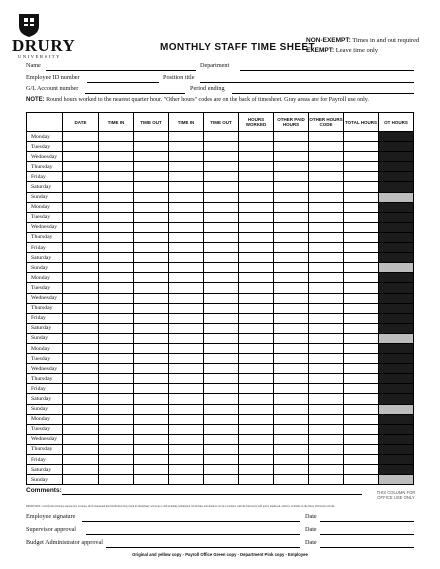 The width and height of the screenshot is (440, 569). What do you see at coordinates (367, 547) in the screenshot?
I see `budget-admin-date-field` at bounding box center [367, 547].